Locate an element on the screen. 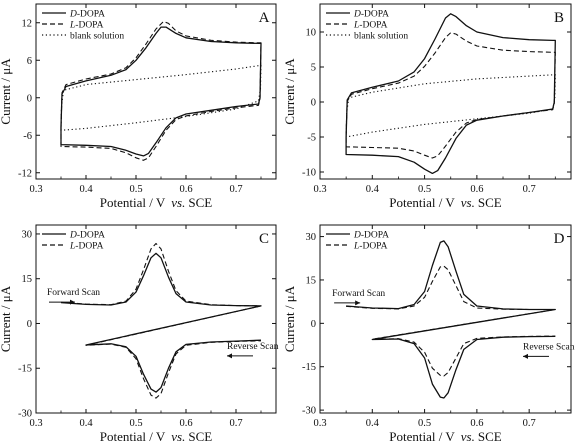 The image size is (580, 443). y-tick-label: 5 is located at coordinates (313, 68).